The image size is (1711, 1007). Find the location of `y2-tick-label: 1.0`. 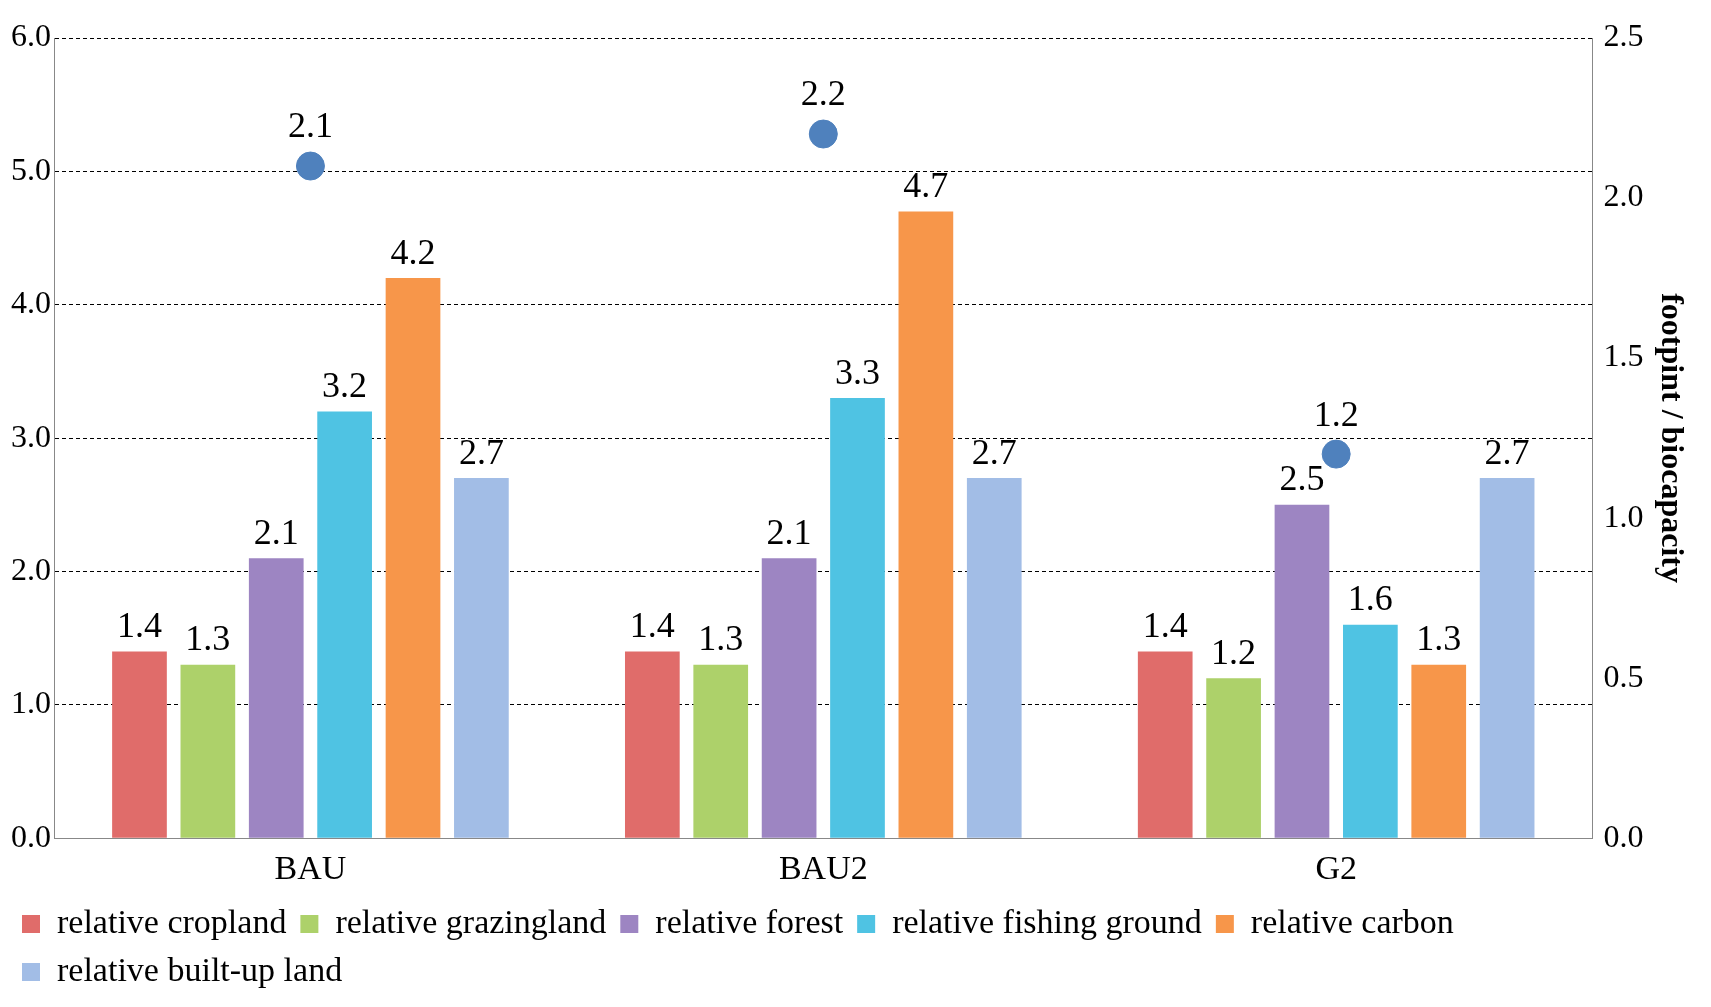

y2-tick-label: 1.0 is located at coordinates (1623, 515).